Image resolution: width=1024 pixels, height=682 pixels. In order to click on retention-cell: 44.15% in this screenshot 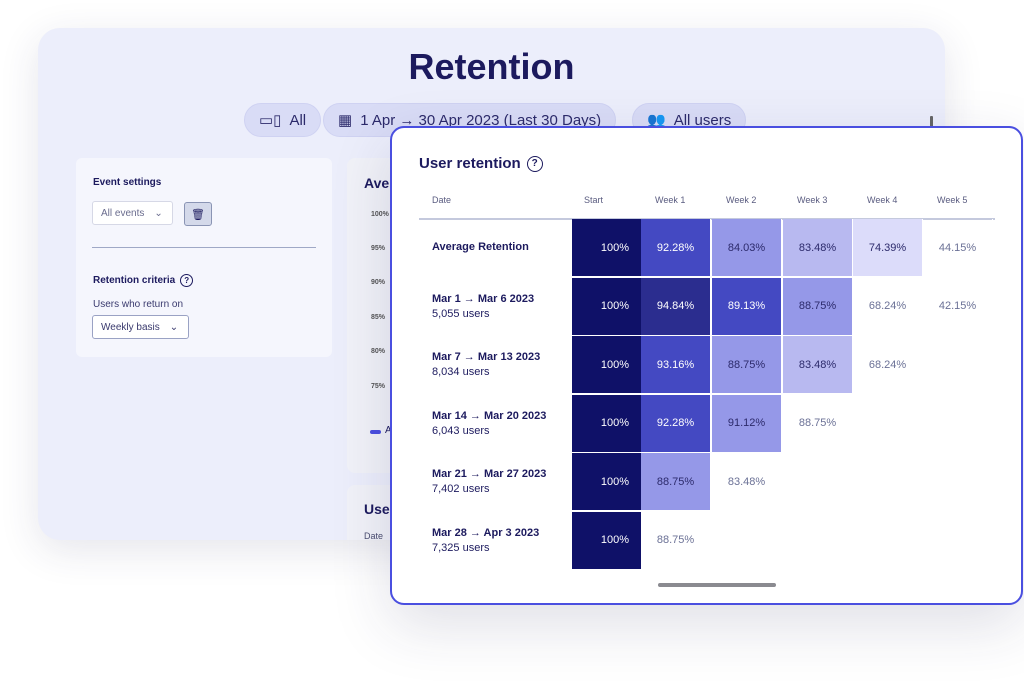, I will do `click(958, 248)`.